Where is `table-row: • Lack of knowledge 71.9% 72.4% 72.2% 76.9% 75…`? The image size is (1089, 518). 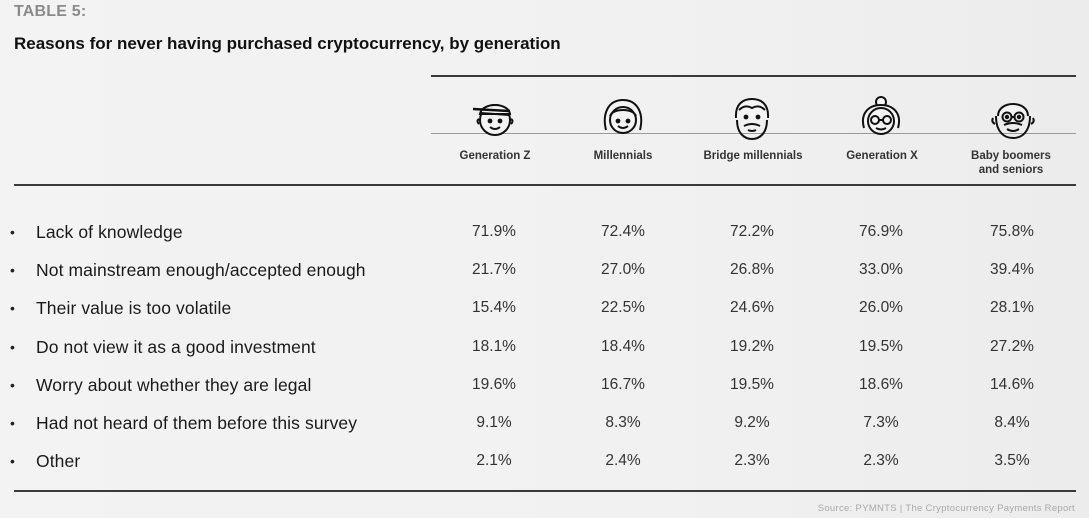
table-row: • Lack of knowledge 71.9% 72.4% 72.2% 76.9% 75… is located at coordinates (544, 232).